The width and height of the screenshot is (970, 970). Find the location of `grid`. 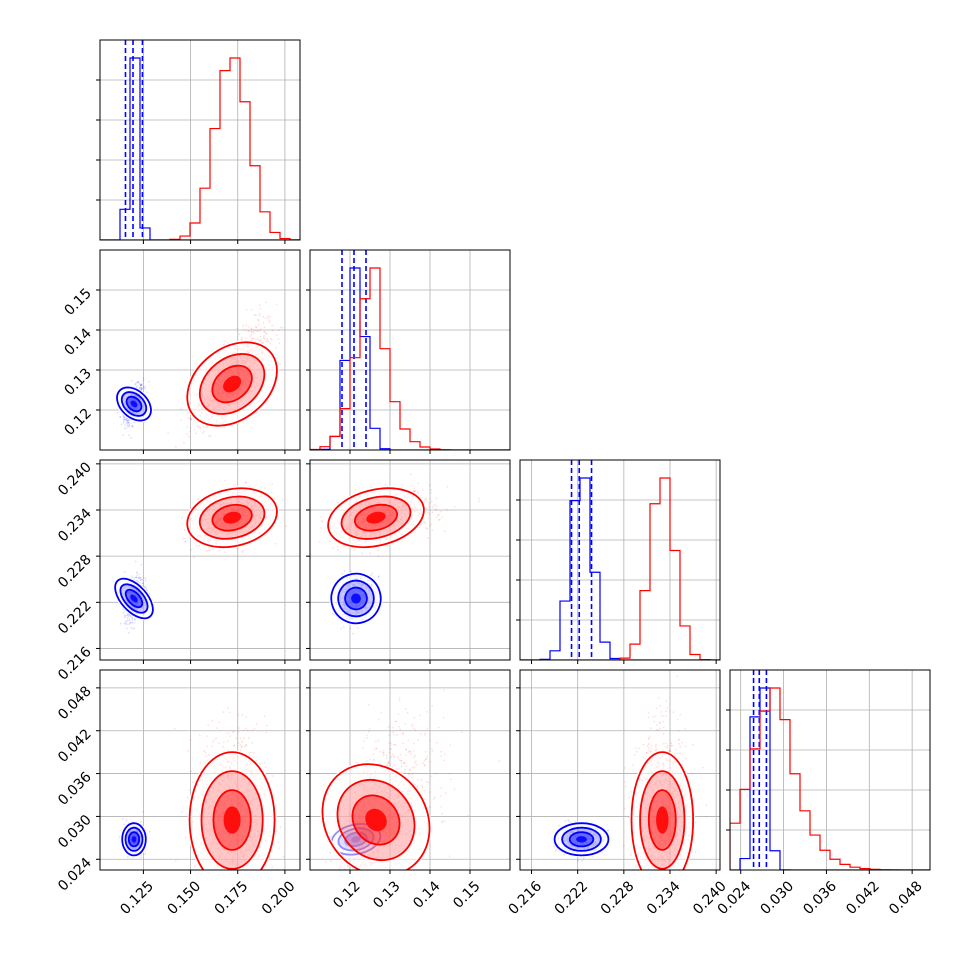

grid is located at coordinates (200, 560).